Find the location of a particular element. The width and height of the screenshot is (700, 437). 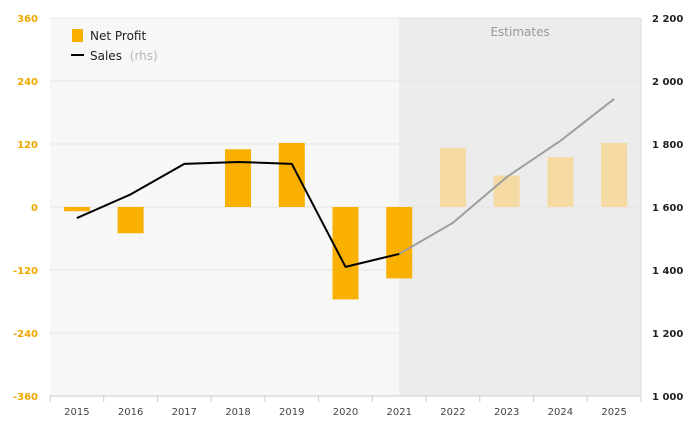

legend-sales-suffix: (rhs) is located at coordinates (144, 56).